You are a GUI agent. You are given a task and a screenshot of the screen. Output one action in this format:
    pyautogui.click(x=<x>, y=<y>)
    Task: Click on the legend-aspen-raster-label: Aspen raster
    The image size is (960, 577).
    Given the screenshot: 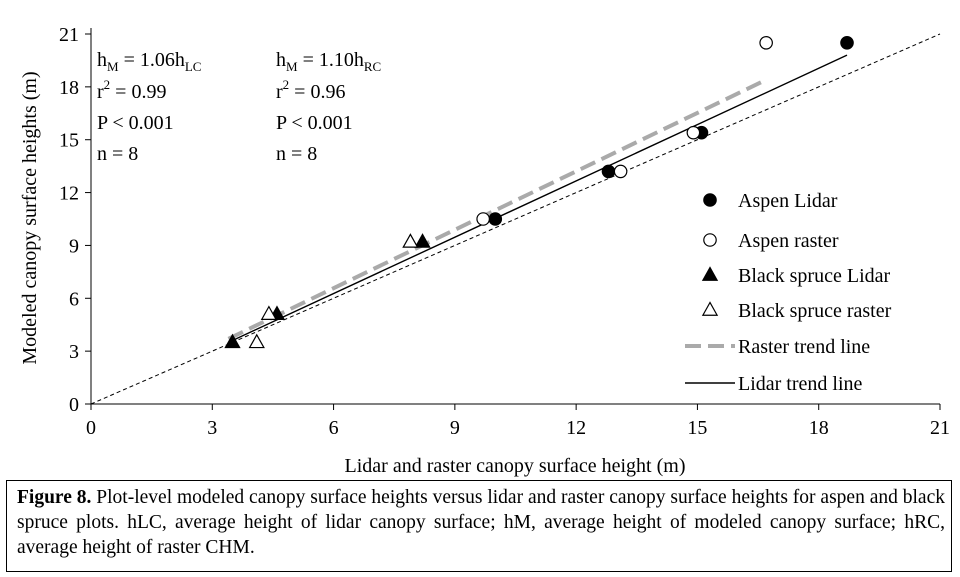 What is the action you would take?
    pyautogui.click(x=788, y=241)
    